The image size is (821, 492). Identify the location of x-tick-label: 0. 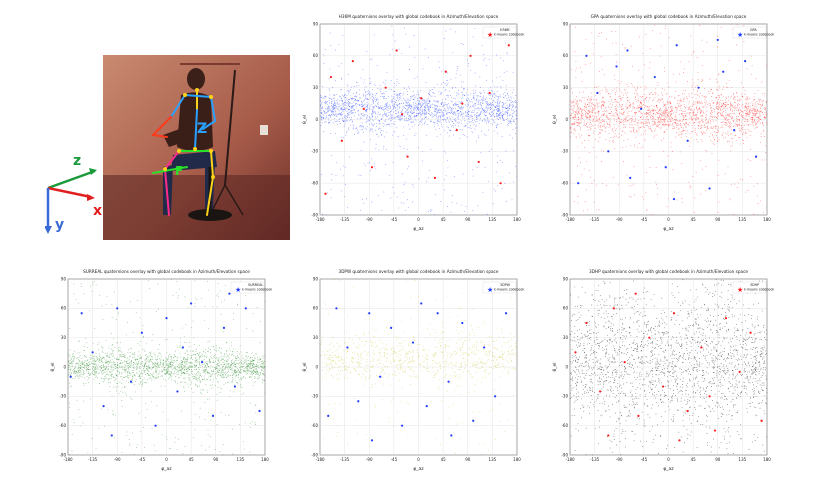
(668, 219).